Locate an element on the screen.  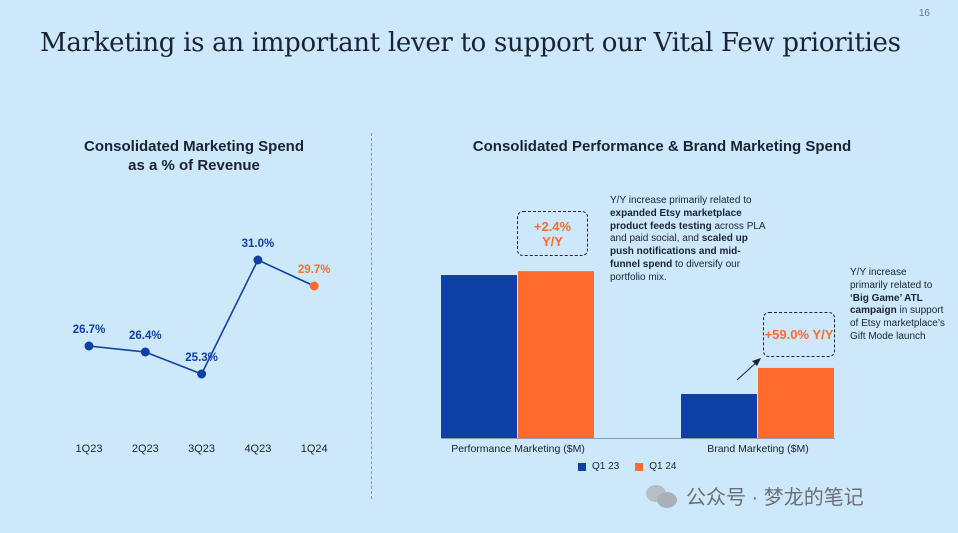
bar-category-label-brand: Brand Marketing ($M) is located at coordinates (758, 449).